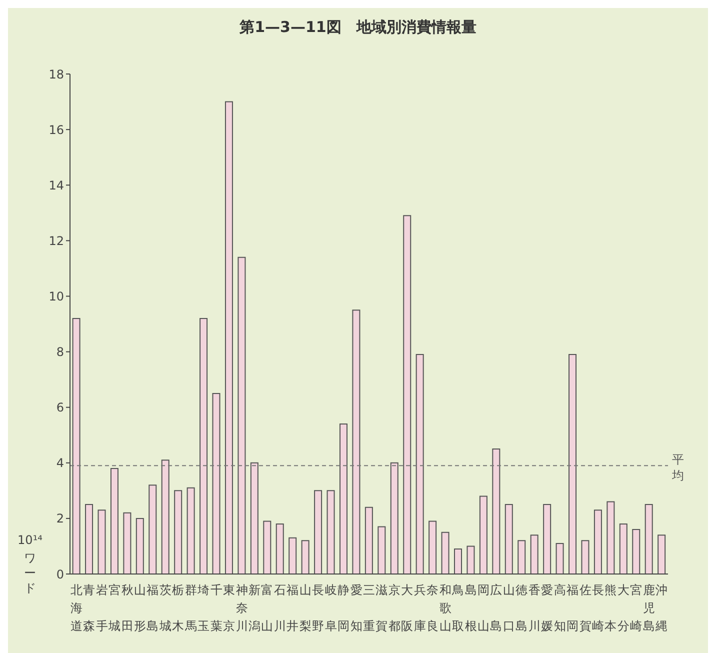 The height and width of the screenshot is (653, 710). Describe the element at coordinates (102, 608) in the screenshot. I see `category-label: 岩手` at that location.